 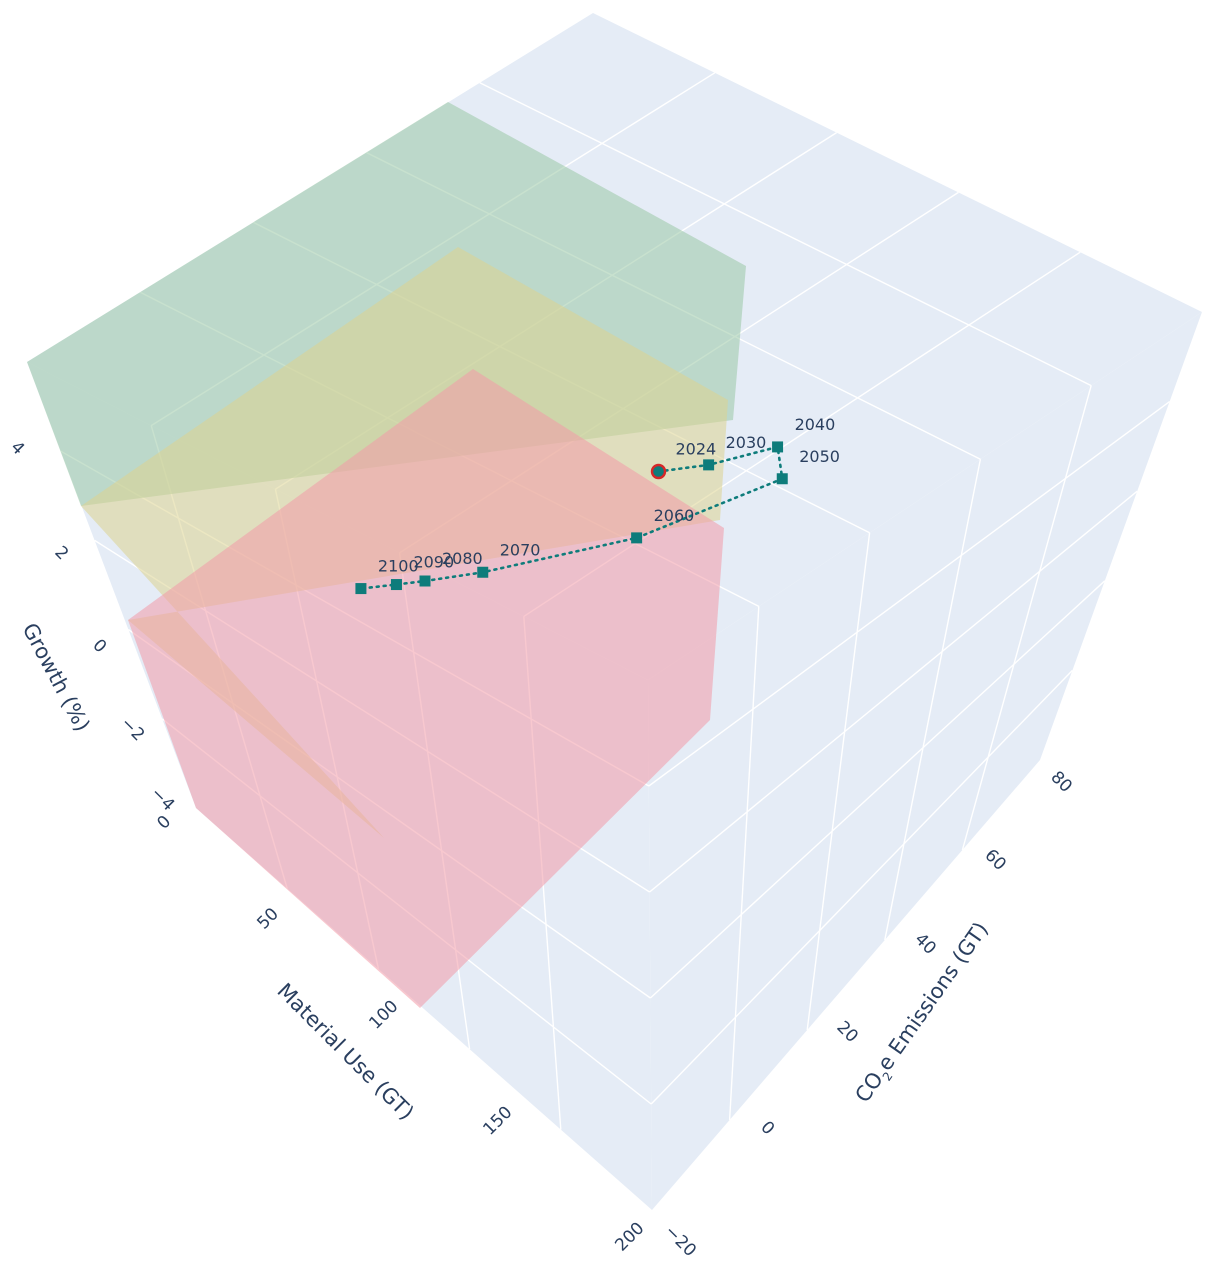 I want to click on year-label: 2090, so click(x=433, y=562).